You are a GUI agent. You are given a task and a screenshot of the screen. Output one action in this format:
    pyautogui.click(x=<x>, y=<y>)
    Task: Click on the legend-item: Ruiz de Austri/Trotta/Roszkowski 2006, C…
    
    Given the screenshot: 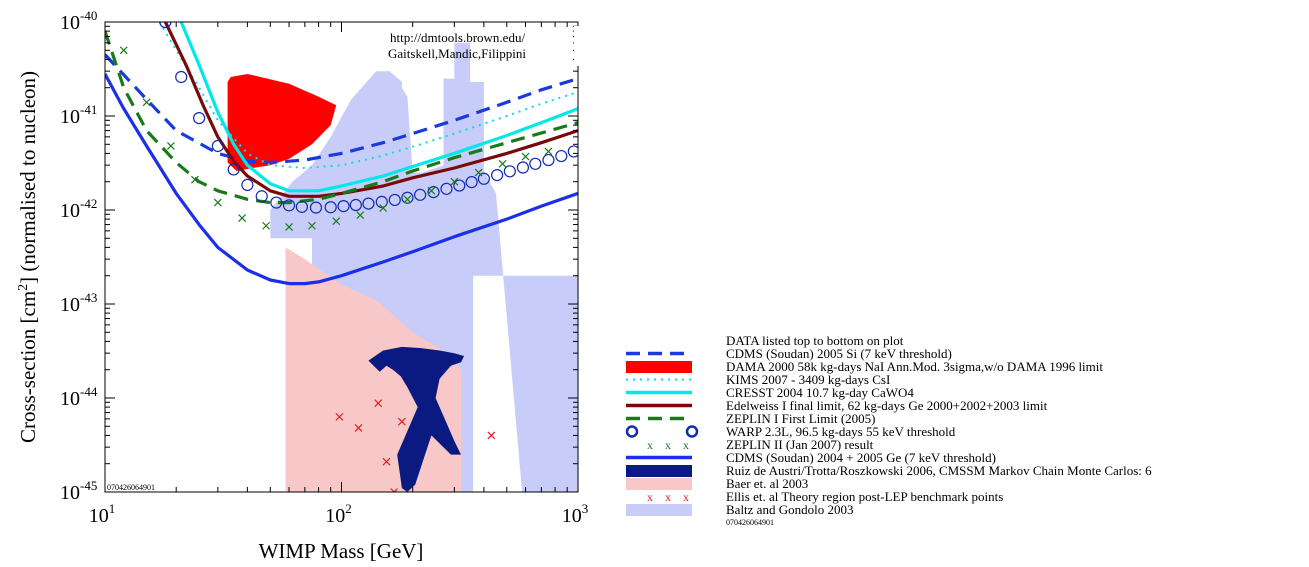 What is the action you would take?
    pyautogui.click(x=964, y=470)
    